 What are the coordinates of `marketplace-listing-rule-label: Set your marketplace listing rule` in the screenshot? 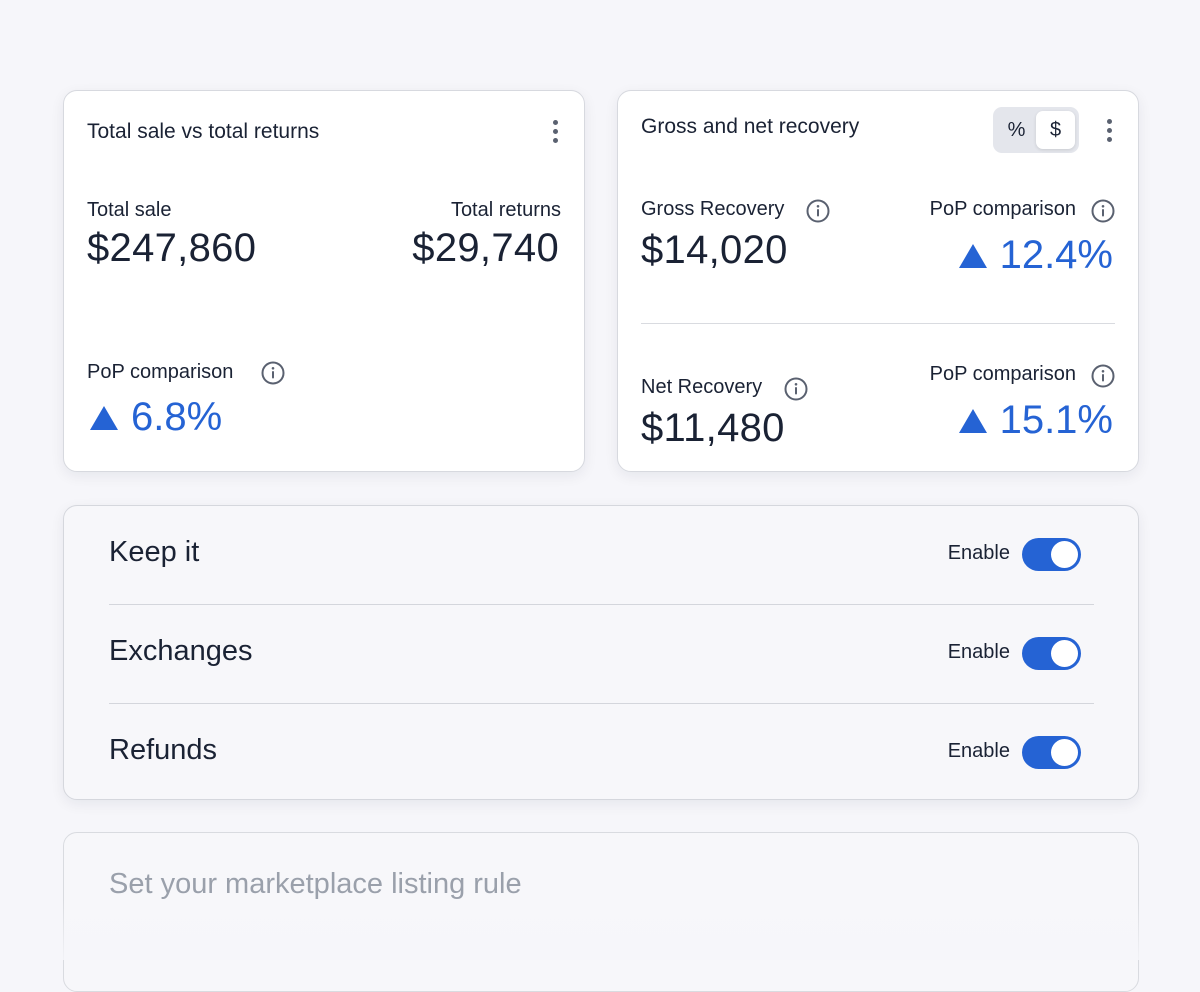 It's located at (315, 884).